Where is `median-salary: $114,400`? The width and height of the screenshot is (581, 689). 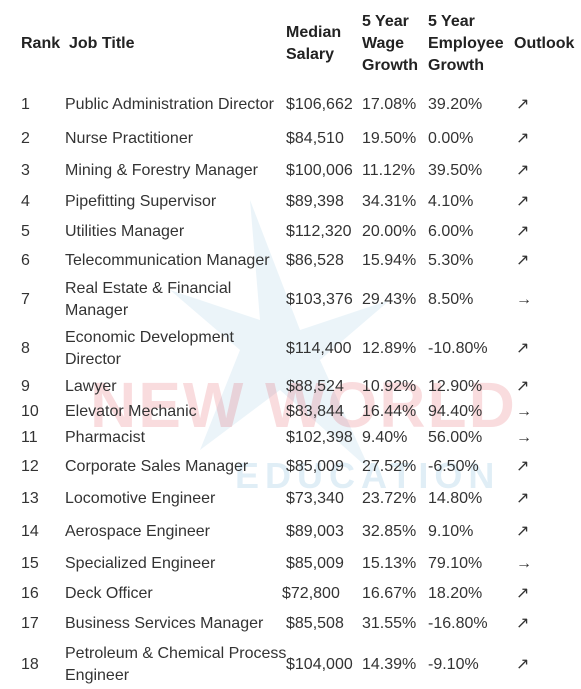
median-salary: $114,400 is located at coordinates (319, 348).